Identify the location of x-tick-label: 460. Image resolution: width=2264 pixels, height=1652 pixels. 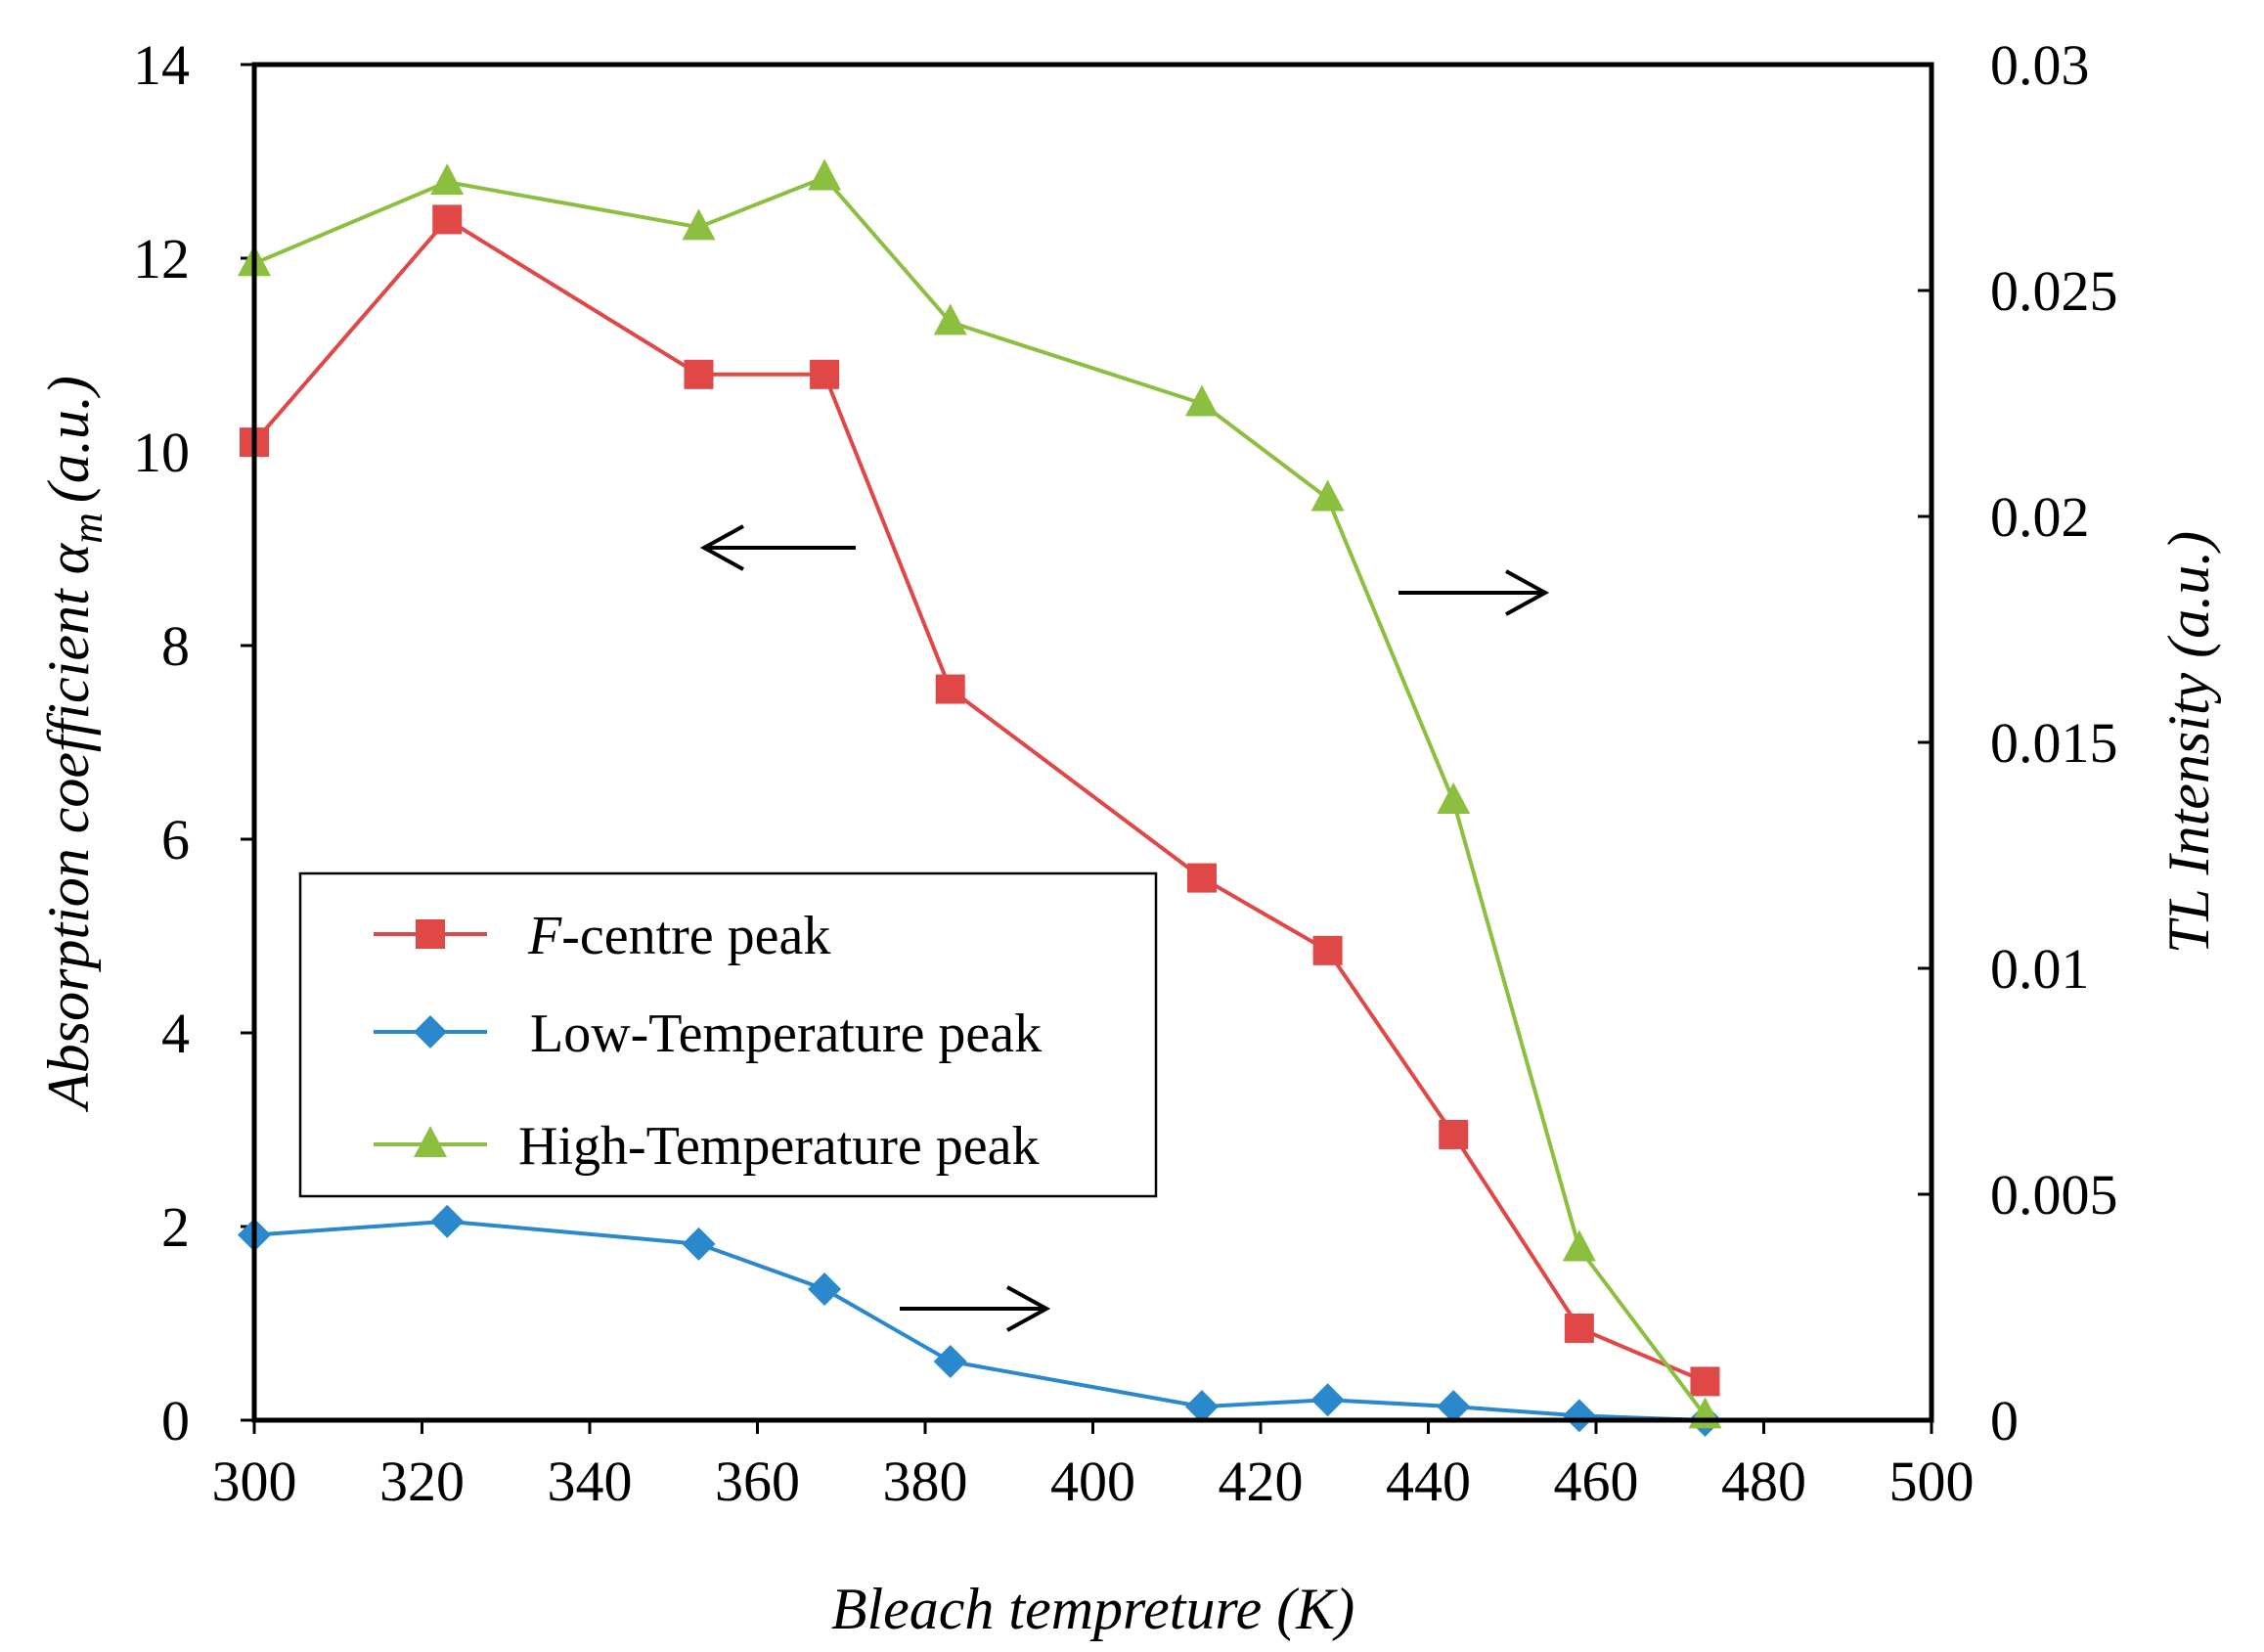
(1596, 1482).